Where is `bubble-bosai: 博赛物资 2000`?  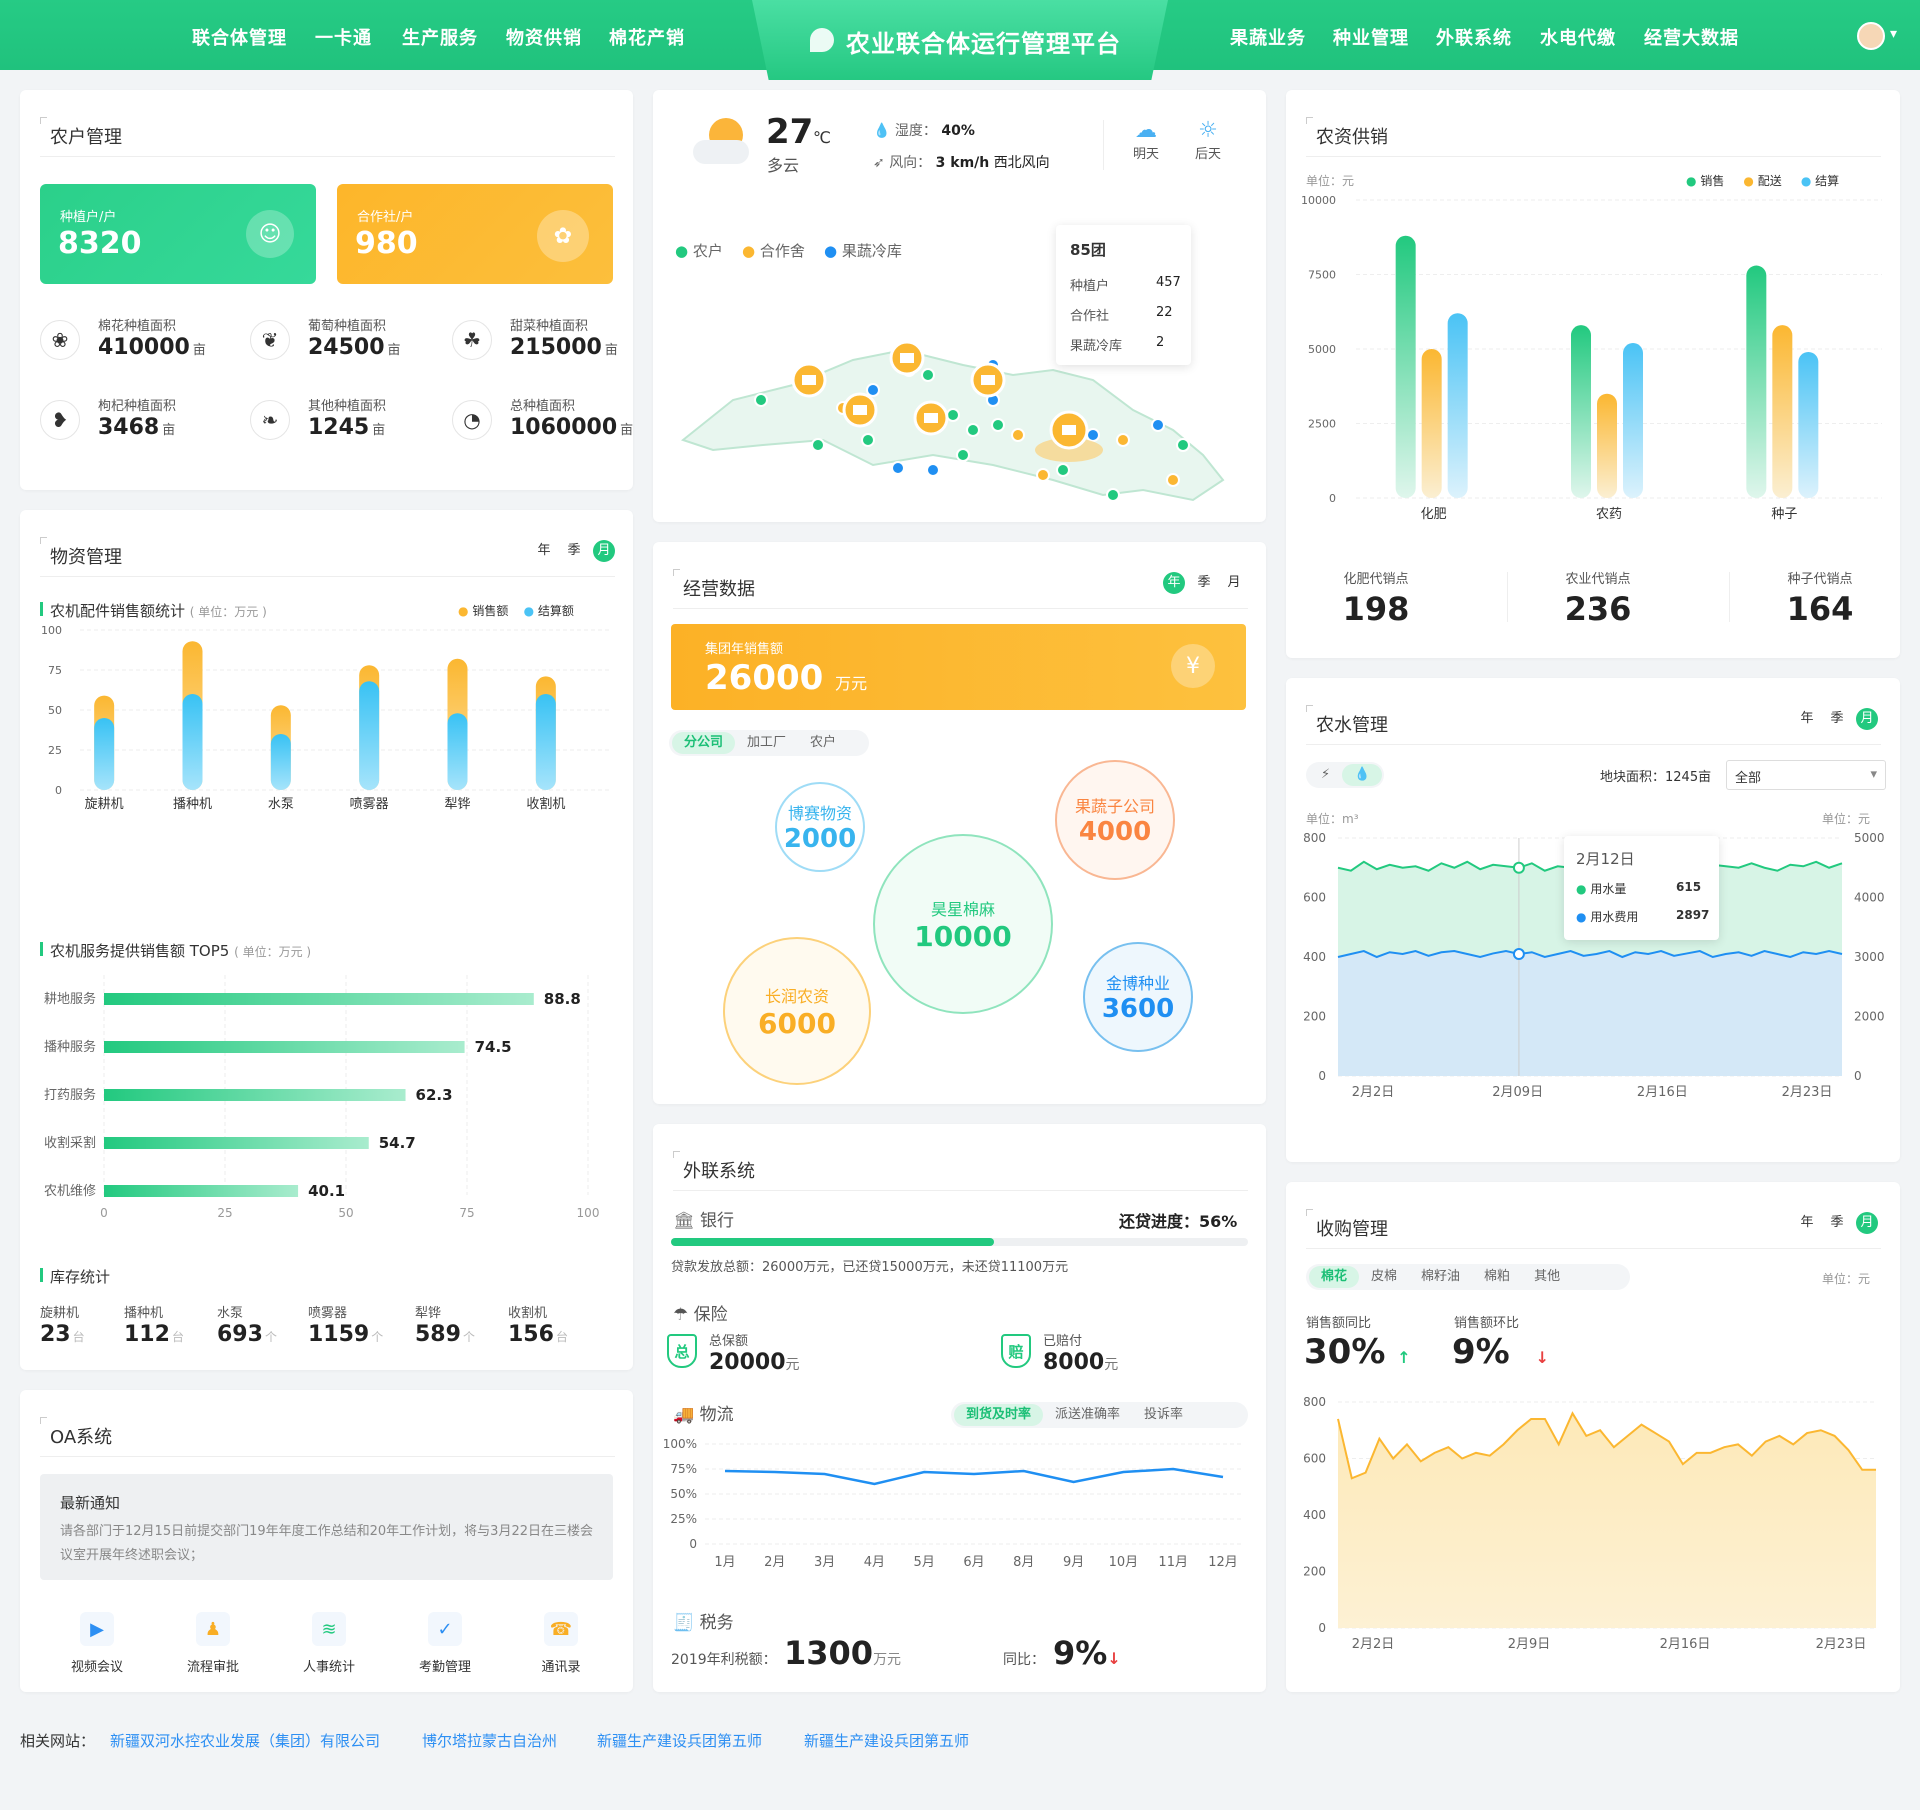
bubble-bosai: 博赛物资 2000 is located at coordinates (820, 827).